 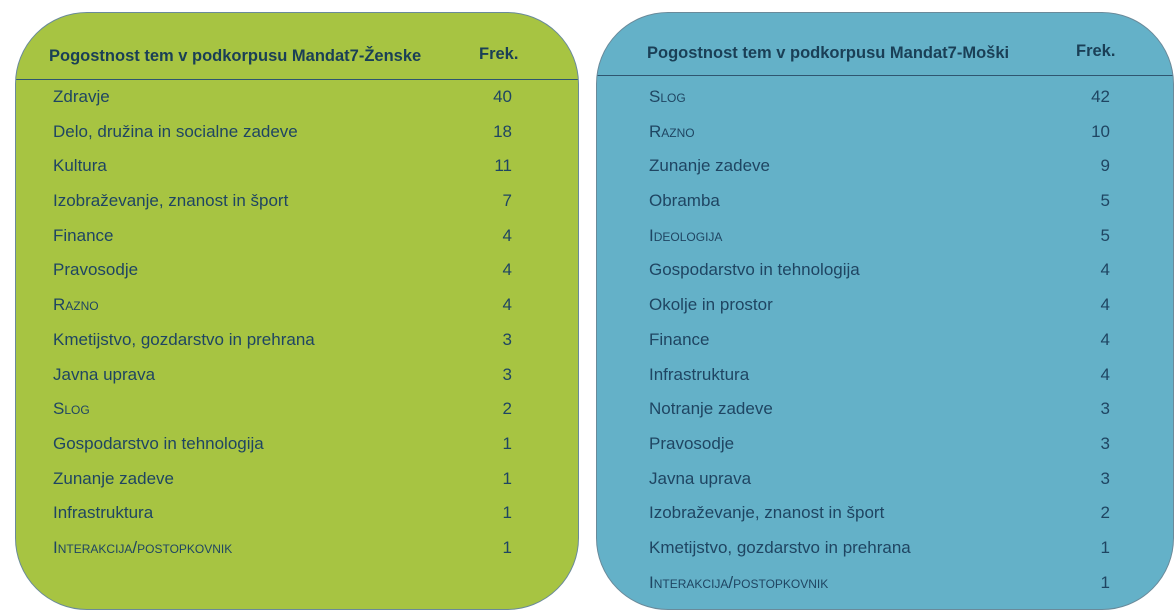 I want to click on topic-label: Ideologija, so click(x=686, y=235).